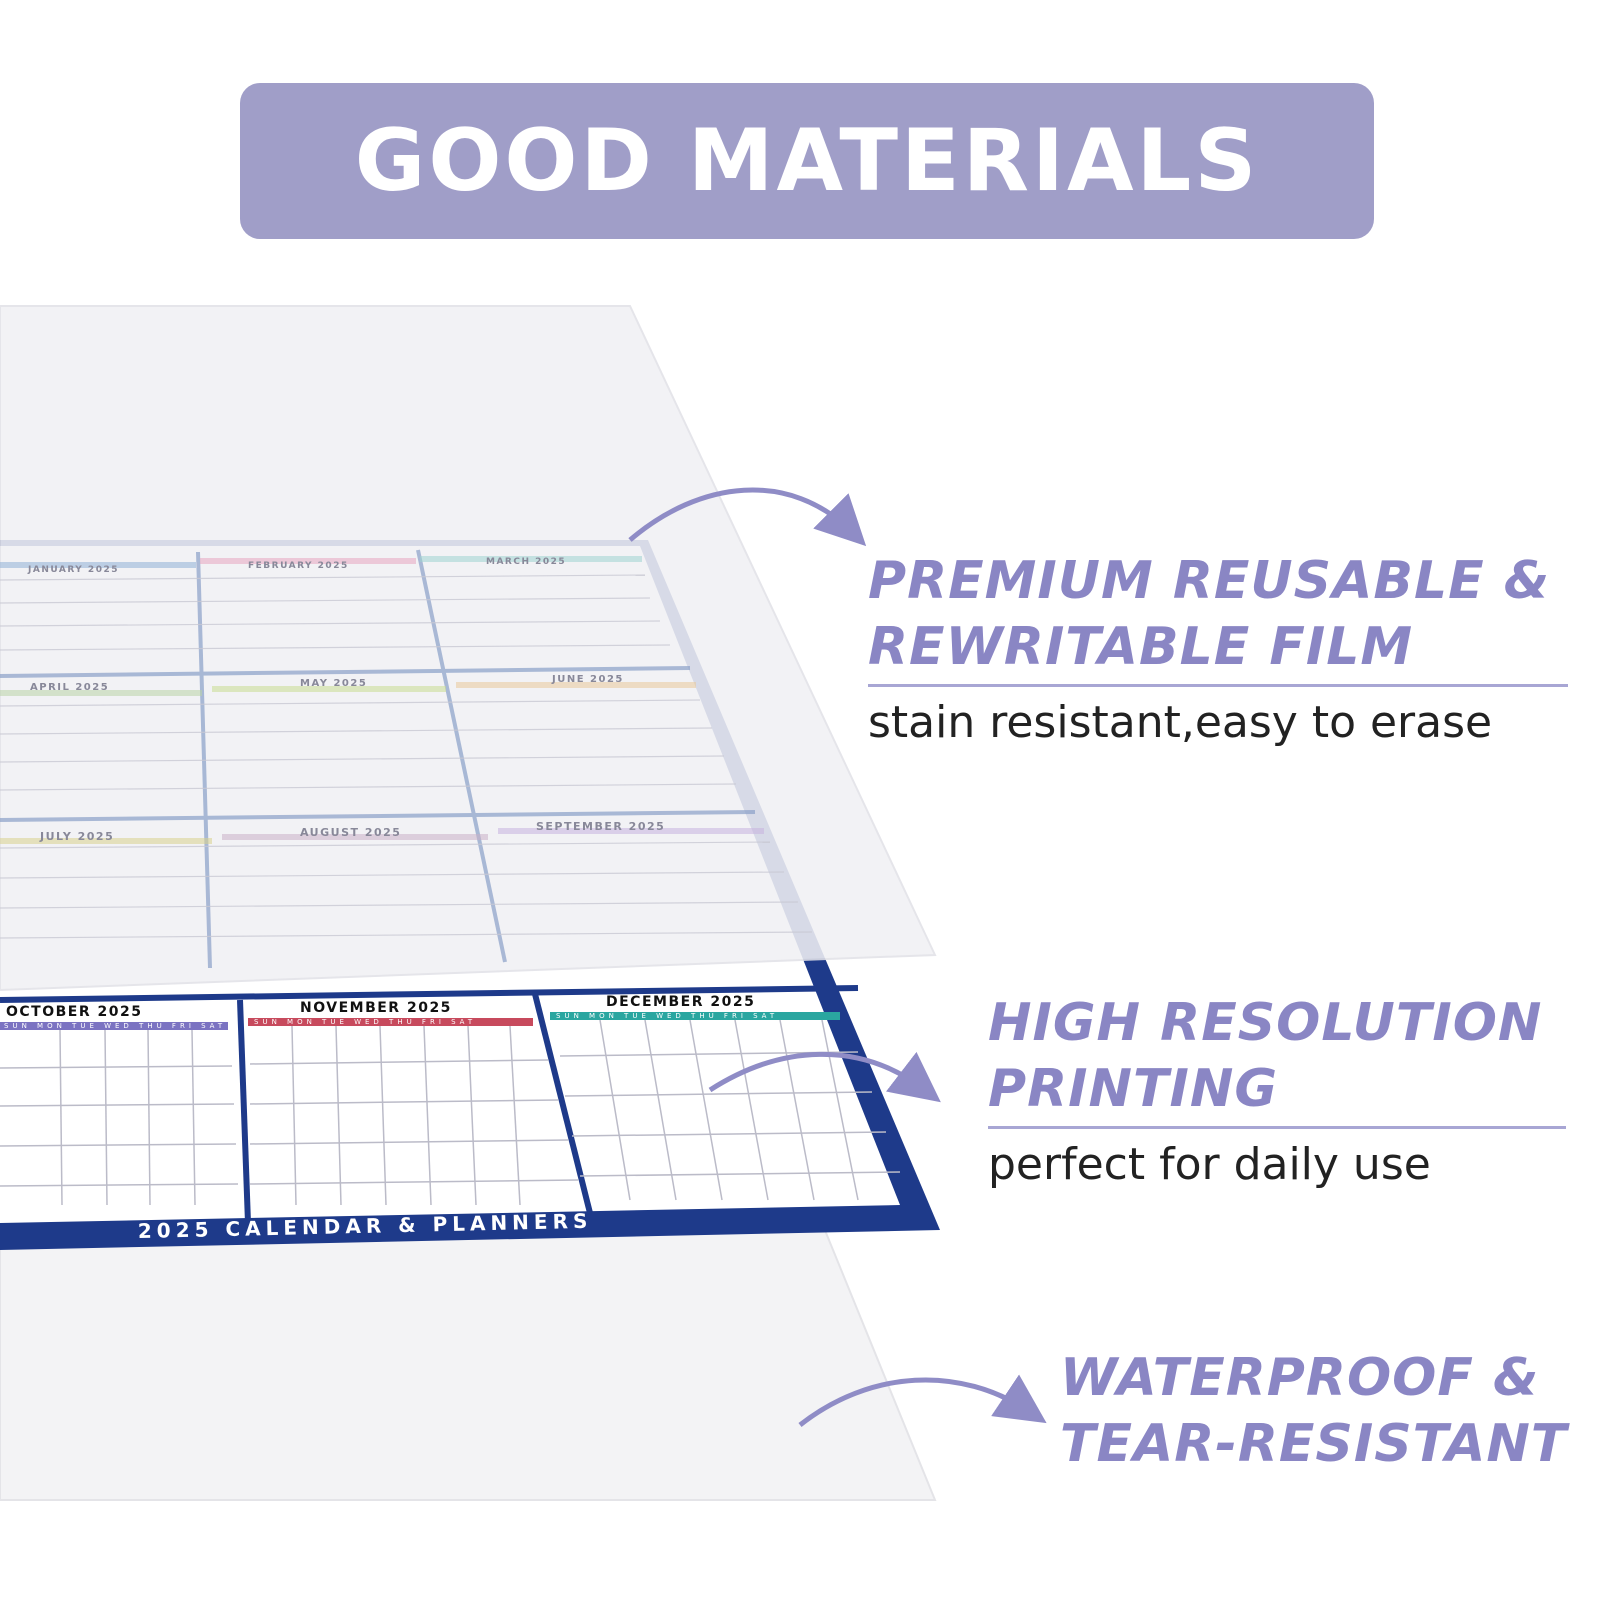 This screenshot has width=1601, height=1601. I want to click on faded-february-strip, so click(308, 561).